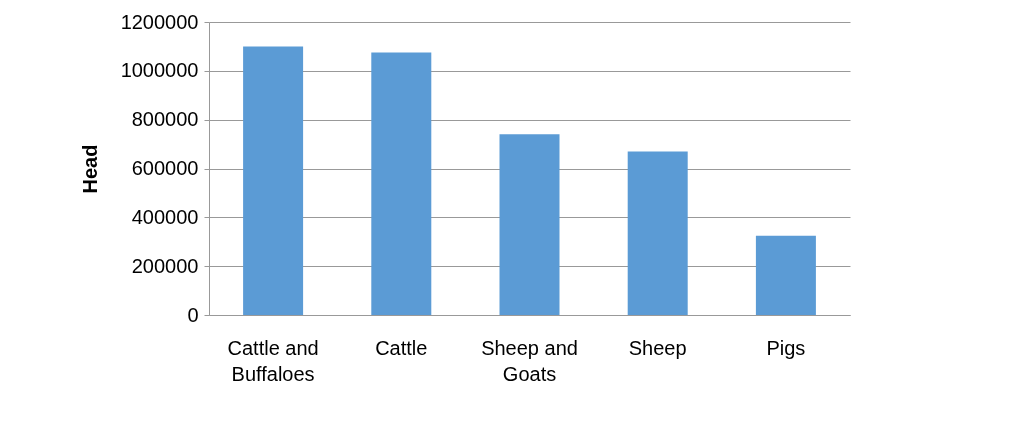  What do you see at coordinates (89, 169) in the screenshot?
I see `y-axis-title: Head` at bounding box center [89, 169].